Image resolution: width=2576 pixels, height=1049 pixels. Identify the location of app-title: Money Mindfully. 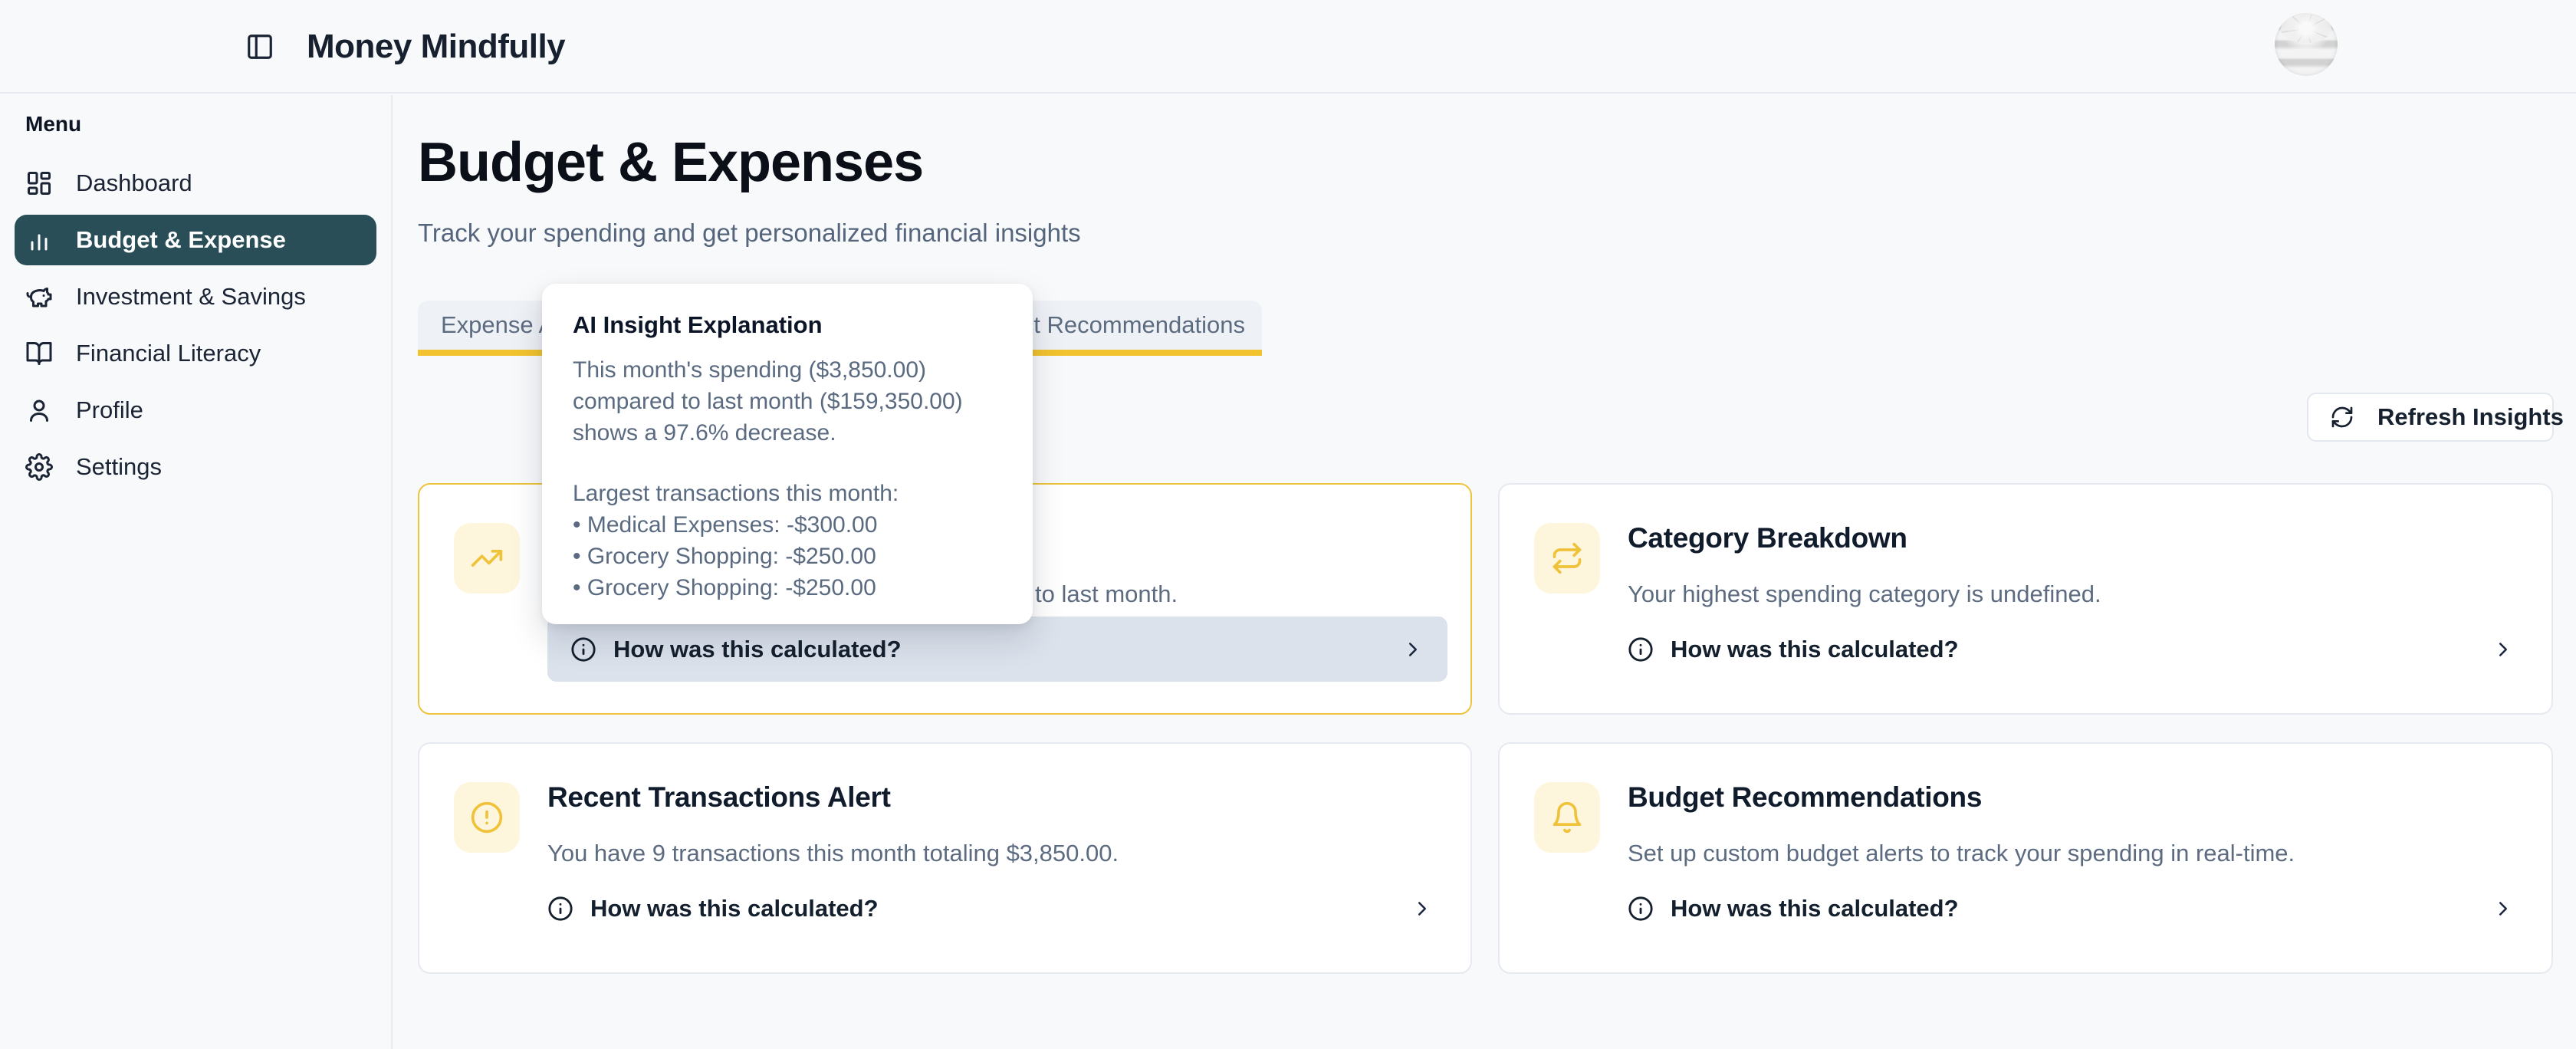
(436, 46).